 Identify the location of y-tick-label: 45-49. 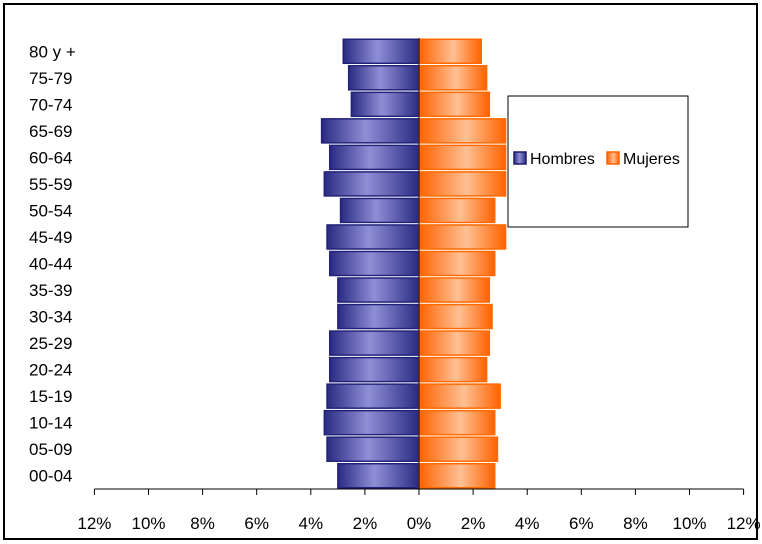
(50, 237).